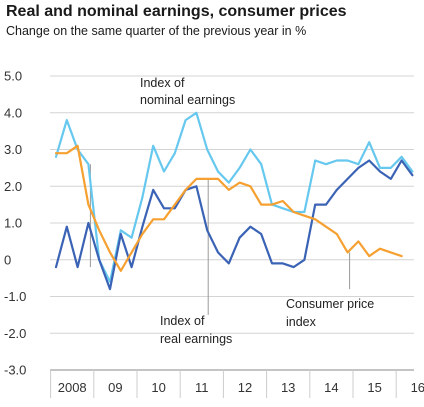  Describe the element at coordinates (330, 304) in the screenshot. I see `annotation-cpi-line1: Consumer price` at that location.